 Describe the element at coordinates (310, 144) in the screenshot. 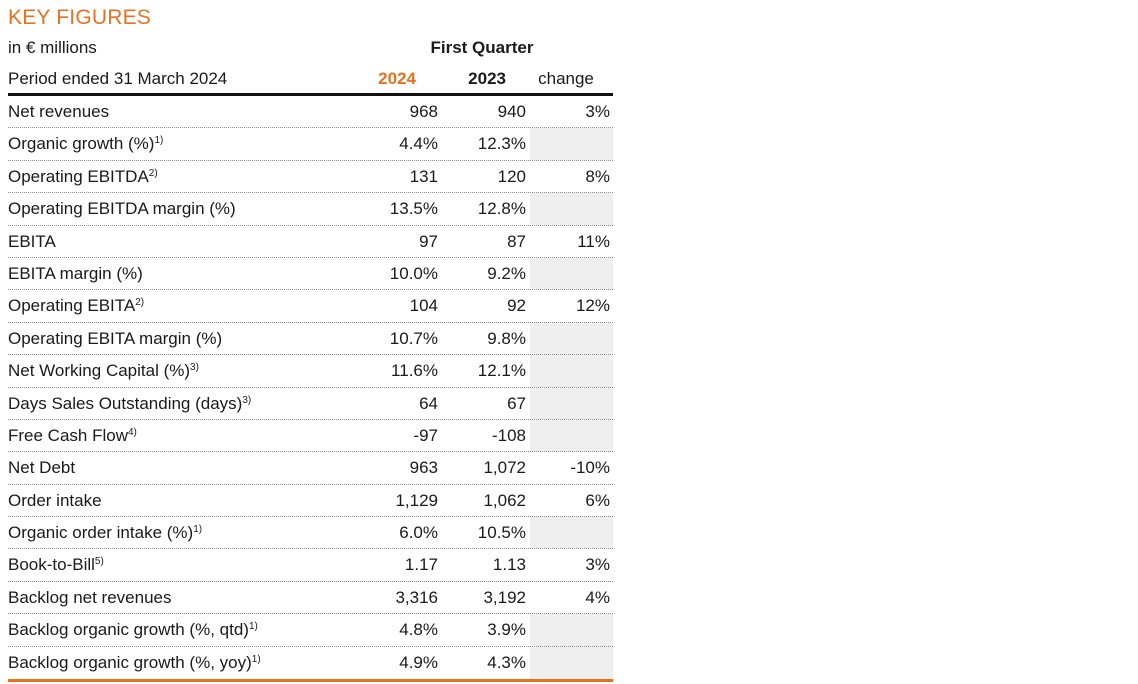

I see `table-row: Organic growth (%)1) 4.4% 12.3%` at that location.